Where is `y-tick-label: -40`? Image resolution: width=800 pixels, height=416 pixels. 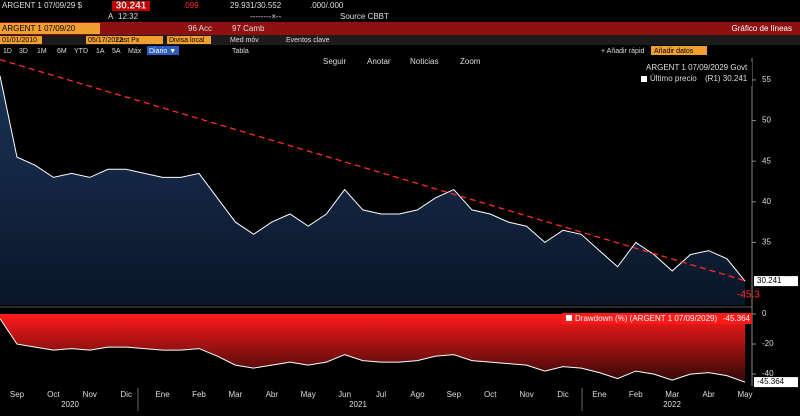
y-tick-label: -40 is located at coordinates (768, 373).